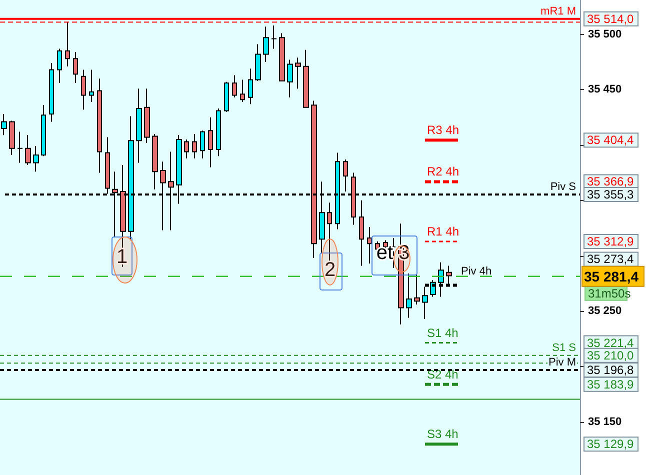  Describe the element at coordinates (610, 181) in the screenshot. I see `text: 35 366,9` at that location.